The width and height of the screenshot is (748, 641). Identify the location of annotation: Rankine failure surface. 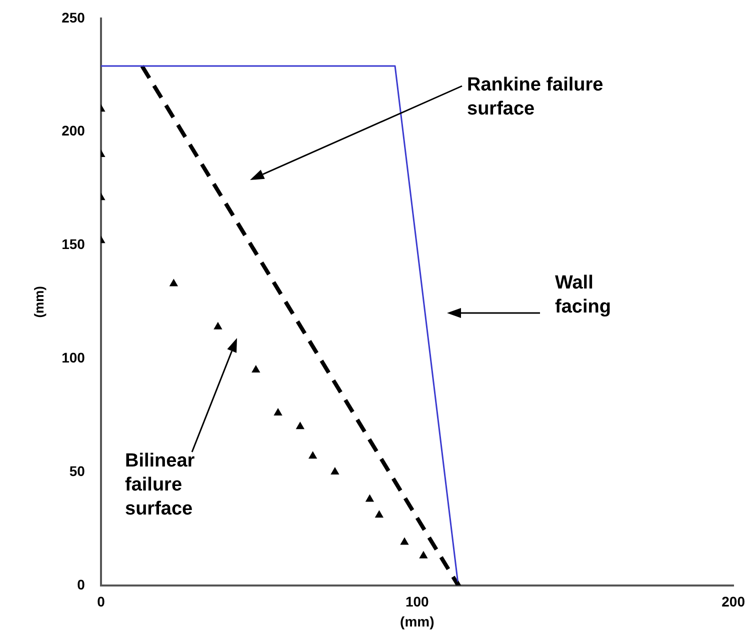
(535, 97).